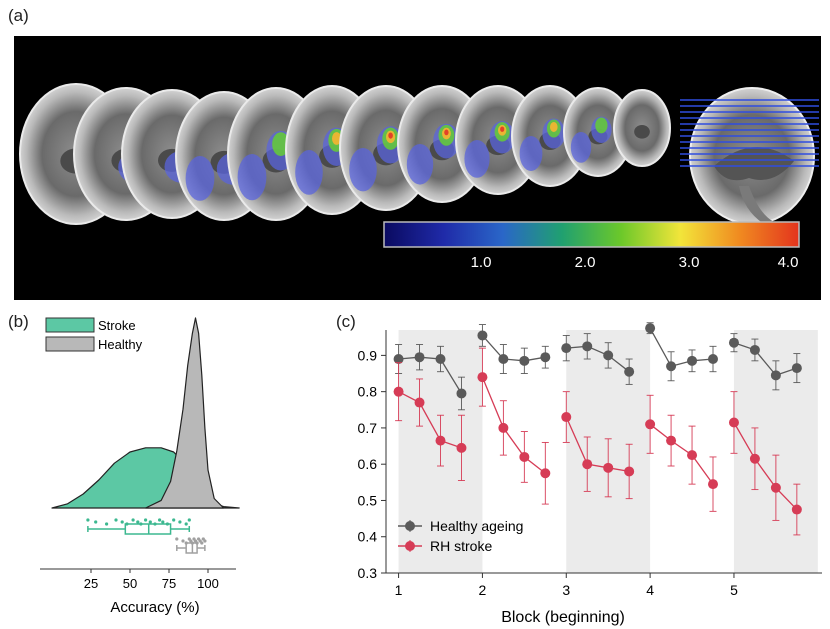 This screenshot has height=629, width=830. Describe the element at coordinates (749, 133) in the screenshot. I see `slice-position-lines` at that location.